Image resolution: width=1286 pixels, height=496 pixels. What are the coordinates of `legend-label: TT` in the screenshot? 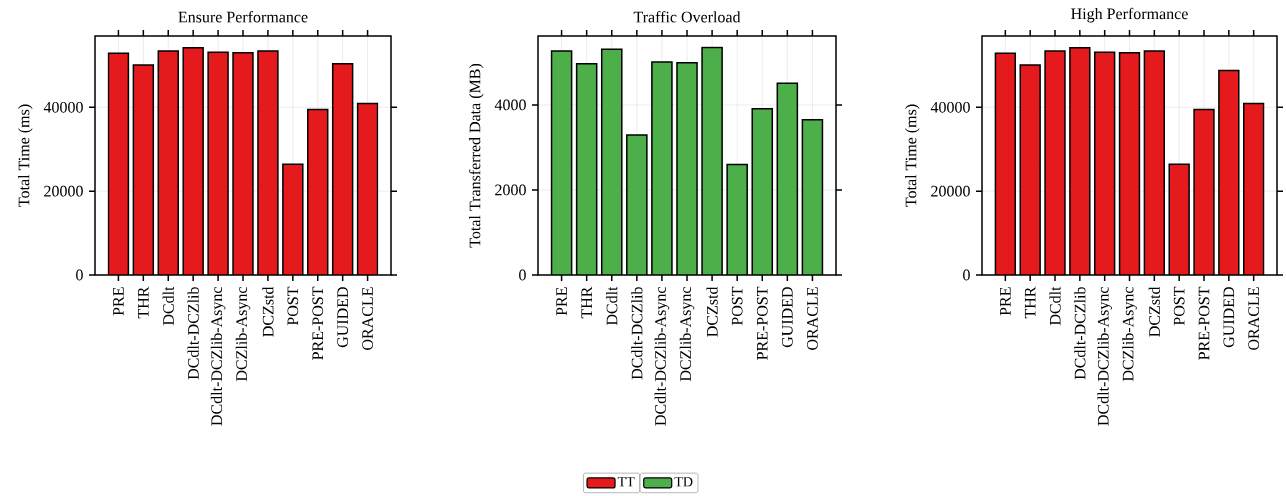 It's located at (626, 482).